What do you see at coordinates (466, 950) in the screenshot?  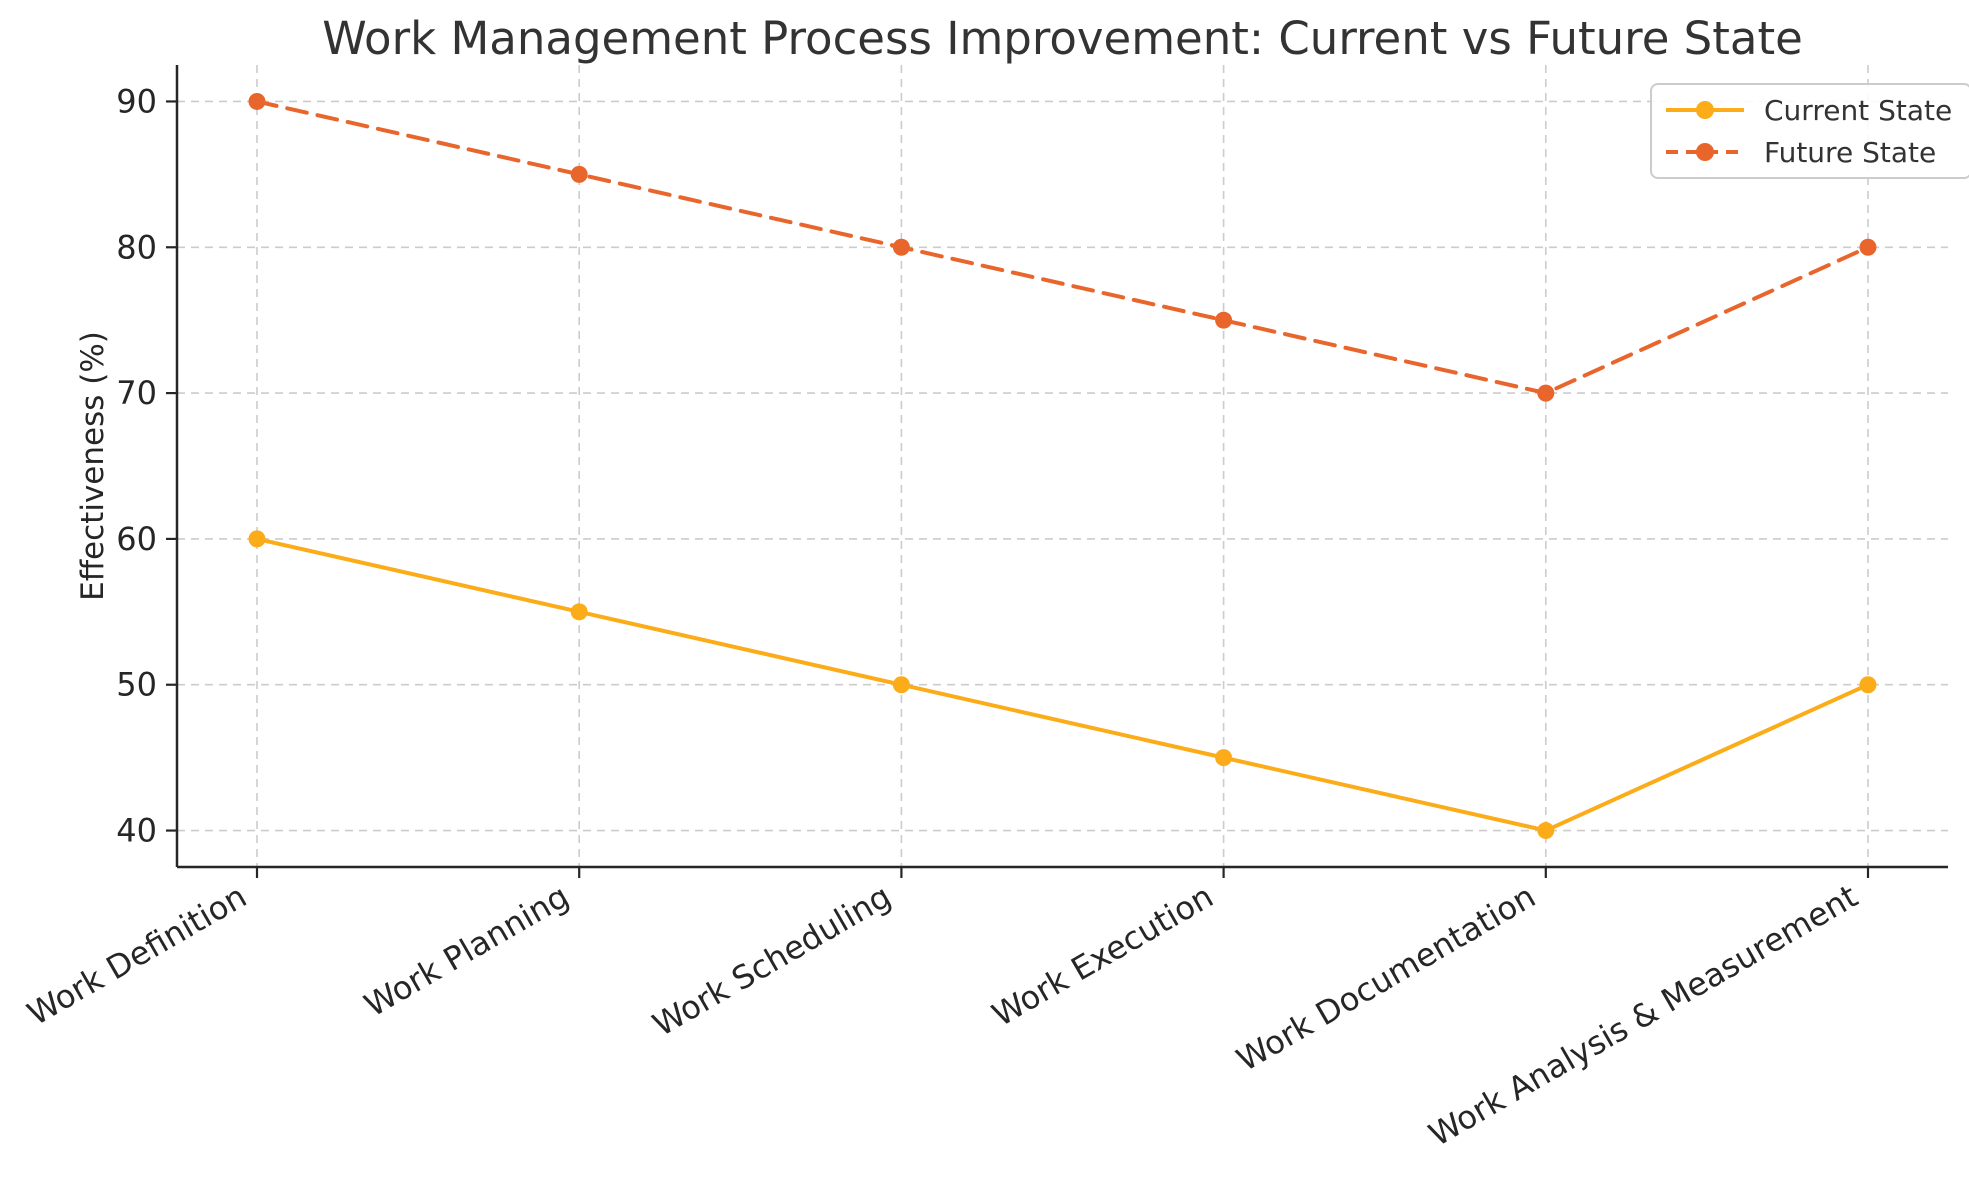 I see `x-tick-label: Work Planning` at bounding box center [466, 950].